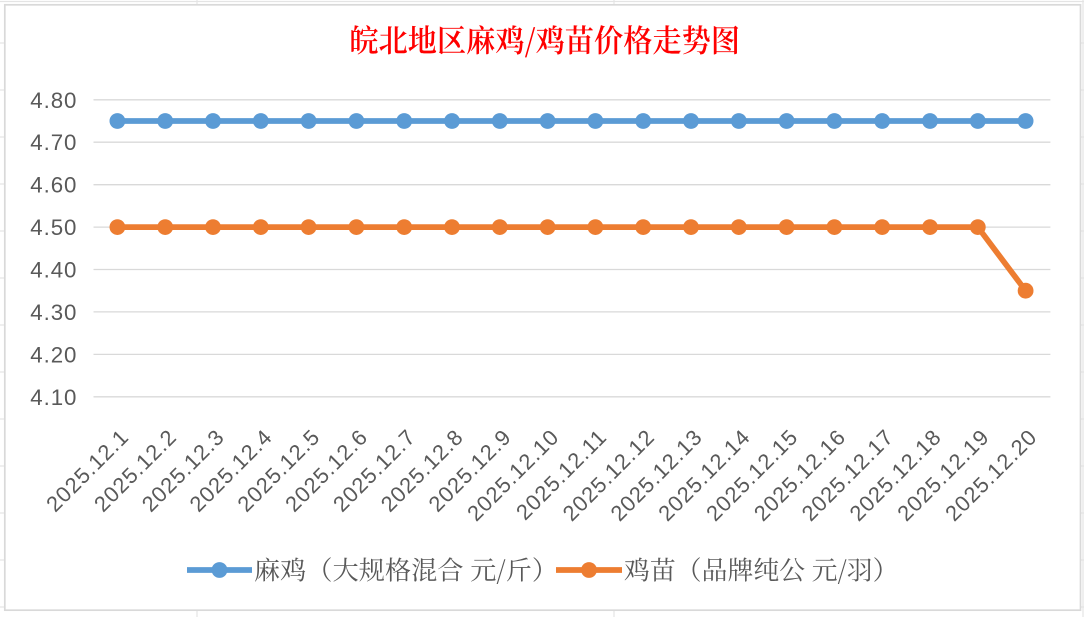  What do you see at coordinates (53, 270) in the screenshot?
I see `svg-text: 4.40` at bounding box center [53, 270].